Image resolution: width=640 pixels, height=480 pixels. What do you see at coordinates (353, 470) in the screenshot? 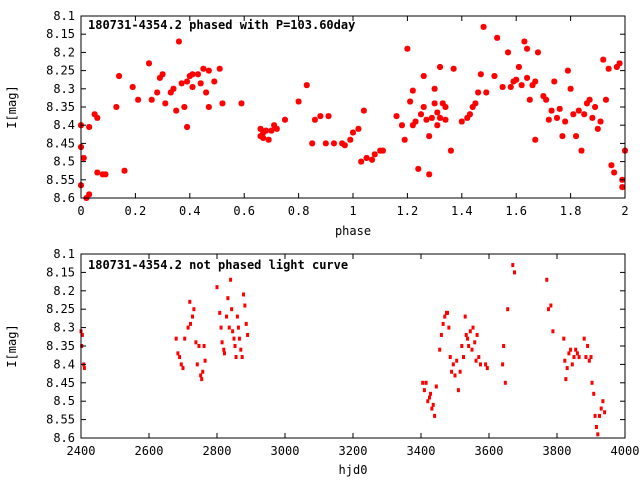
I see `unphased-x-axis-title: hjd0` at bounding box center [353, 470].